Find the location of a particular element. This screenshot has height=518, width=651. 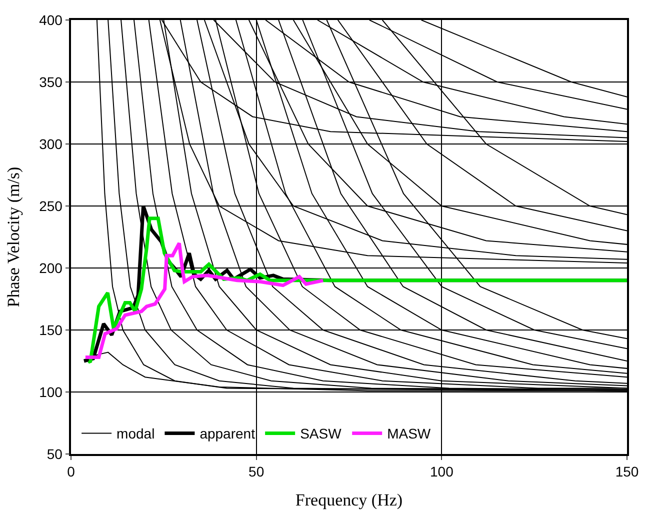

y-tick-label: 200 is located at coordinates (51, 268).